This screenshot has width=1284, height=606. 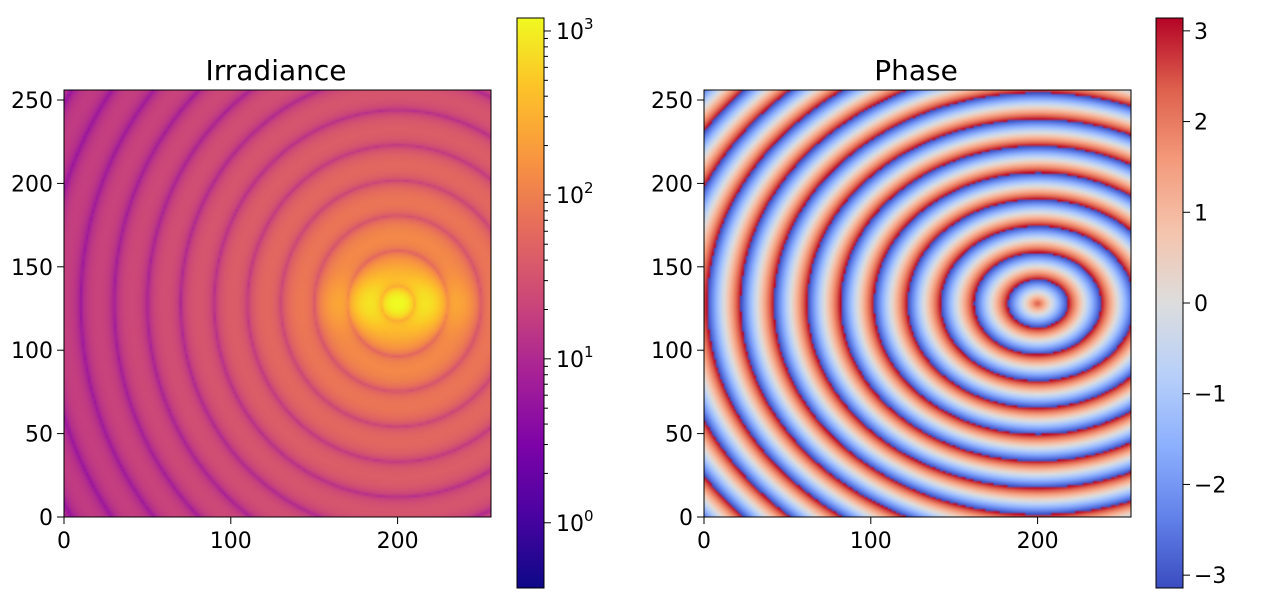 What do you see at coordinates (1210, 395) in the screenshot?
I see `phase-colorbar-tick-label: −1` at bounding box center [1210, 395].